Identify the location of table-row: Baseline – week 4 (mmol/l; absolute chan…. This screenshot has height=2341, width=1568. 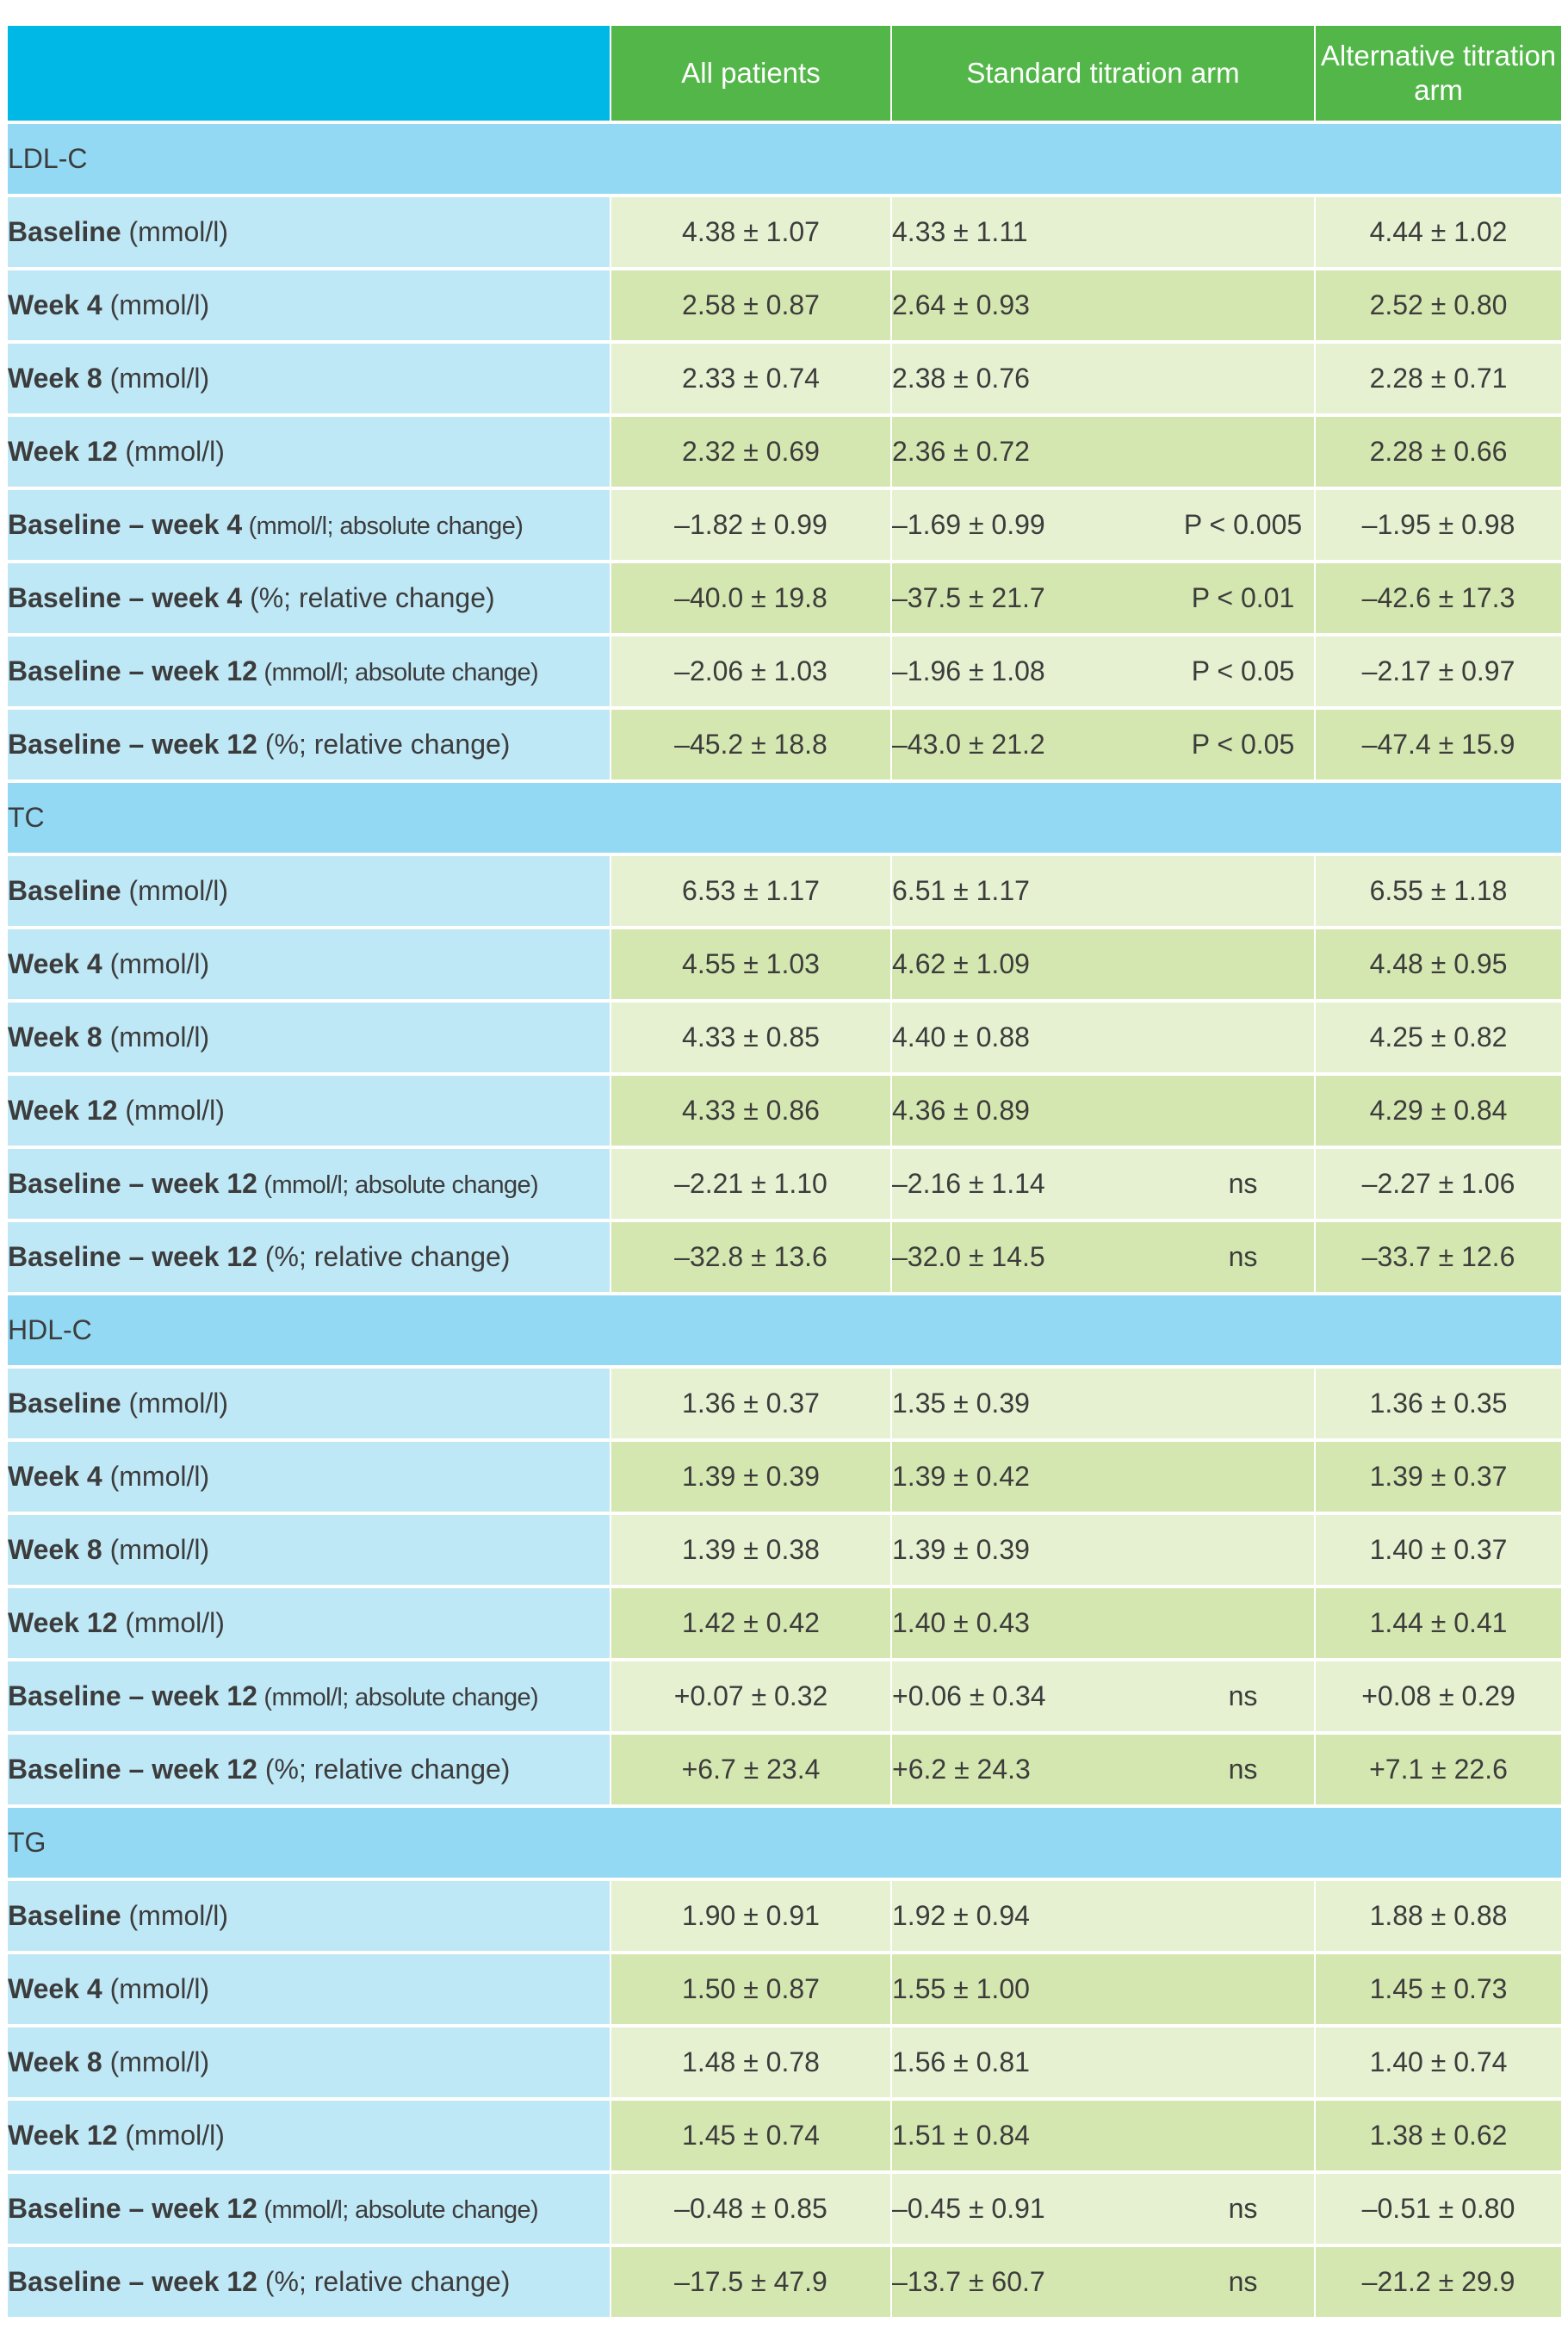
(785, 524).